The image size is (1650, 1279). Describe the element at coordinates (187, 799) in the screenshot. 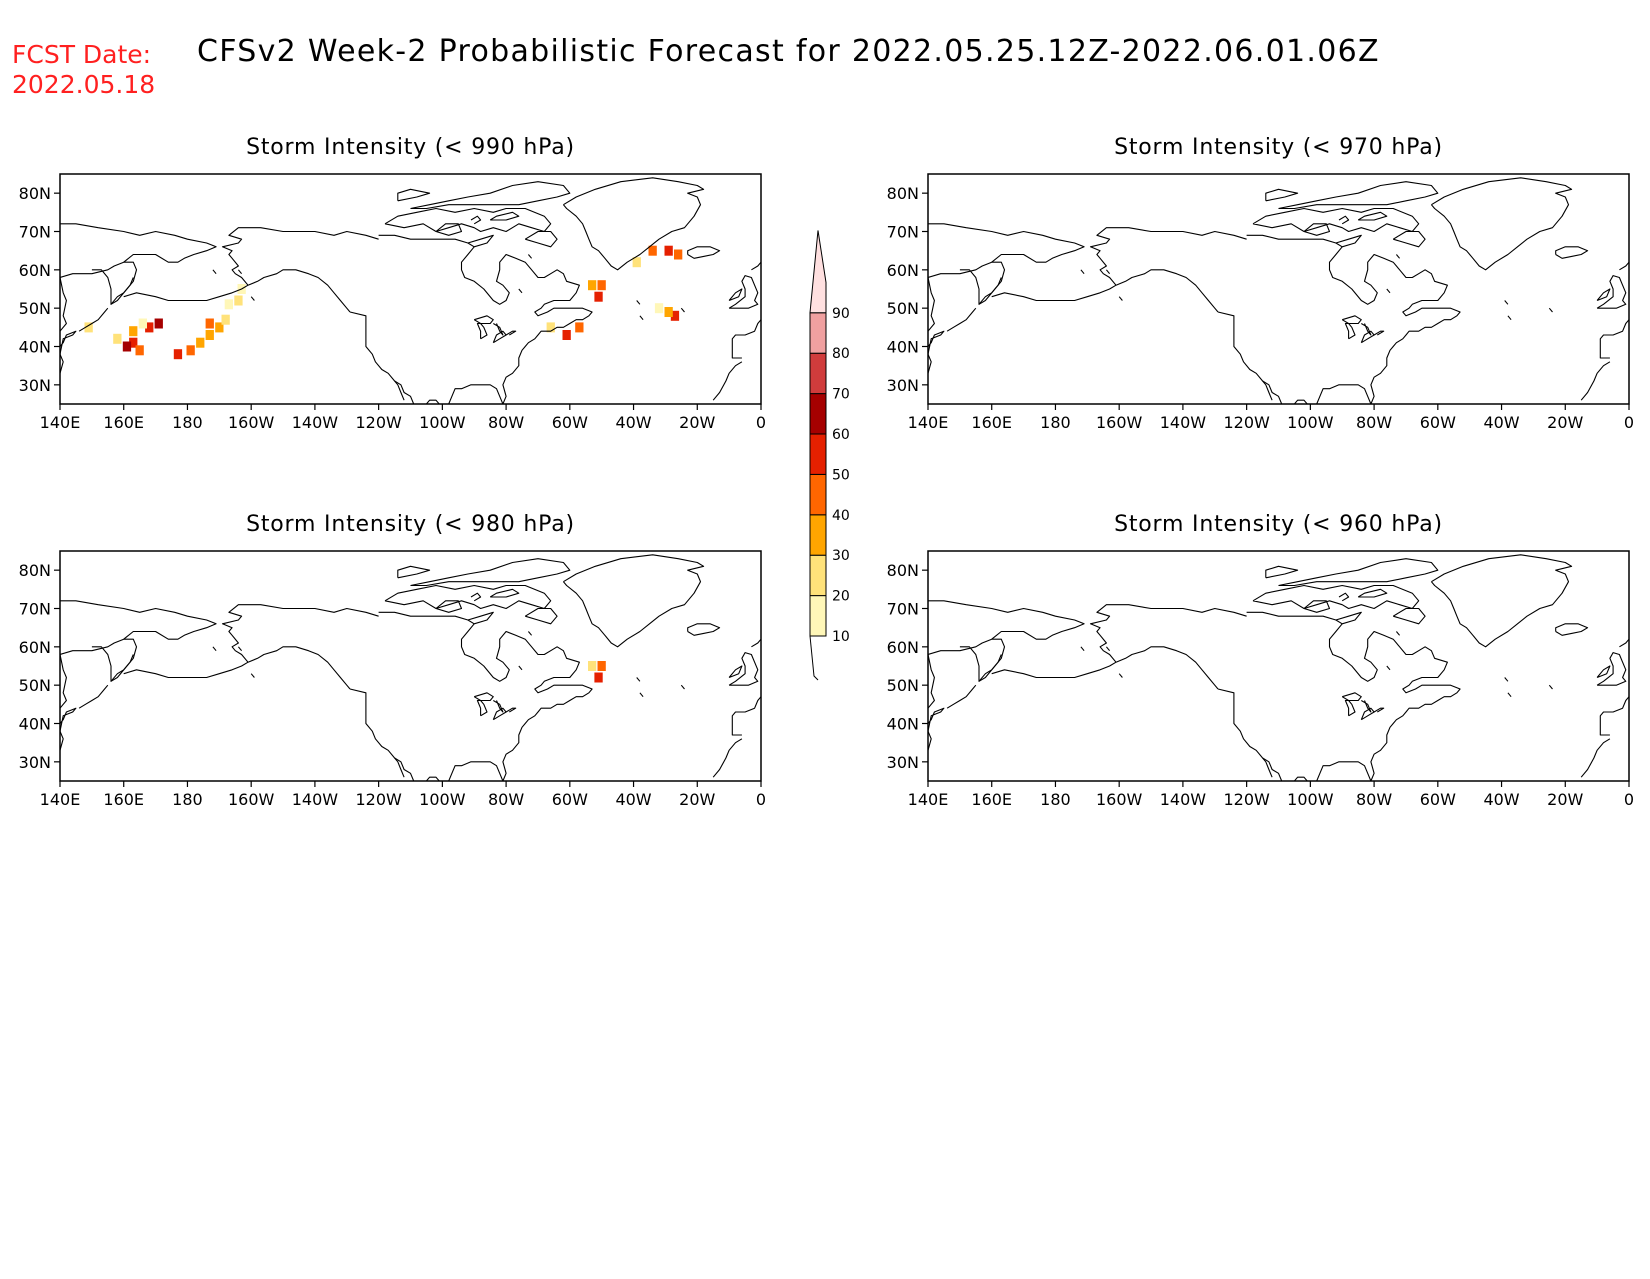

I see `lon-tick-label: 180` at that location.